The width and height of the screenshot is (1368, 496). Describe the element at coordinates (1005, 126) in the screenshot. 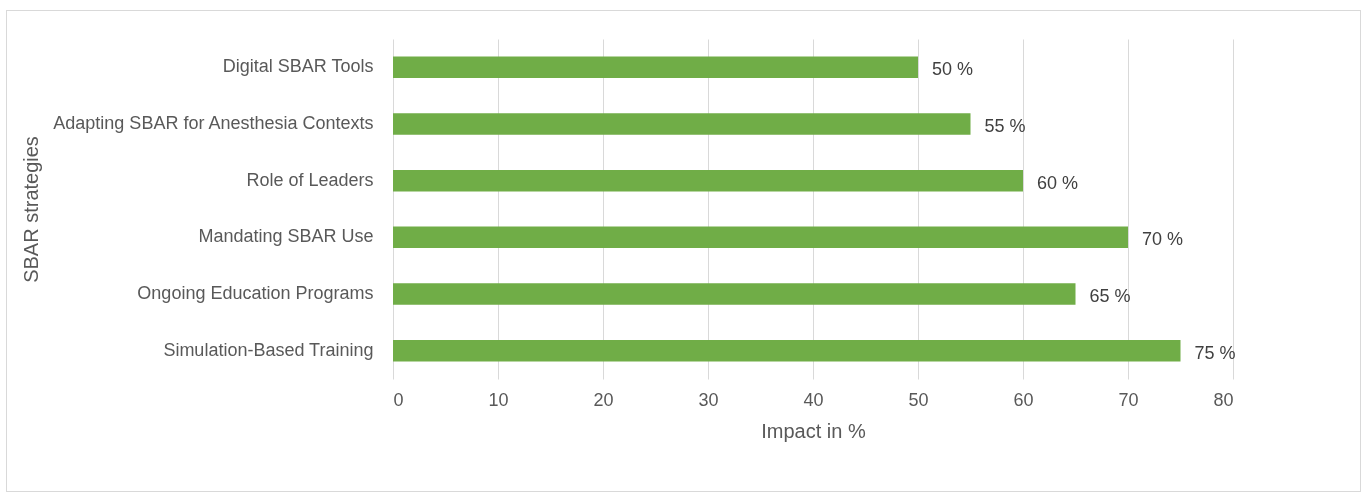

I see `data-label: 55 %` at that location.